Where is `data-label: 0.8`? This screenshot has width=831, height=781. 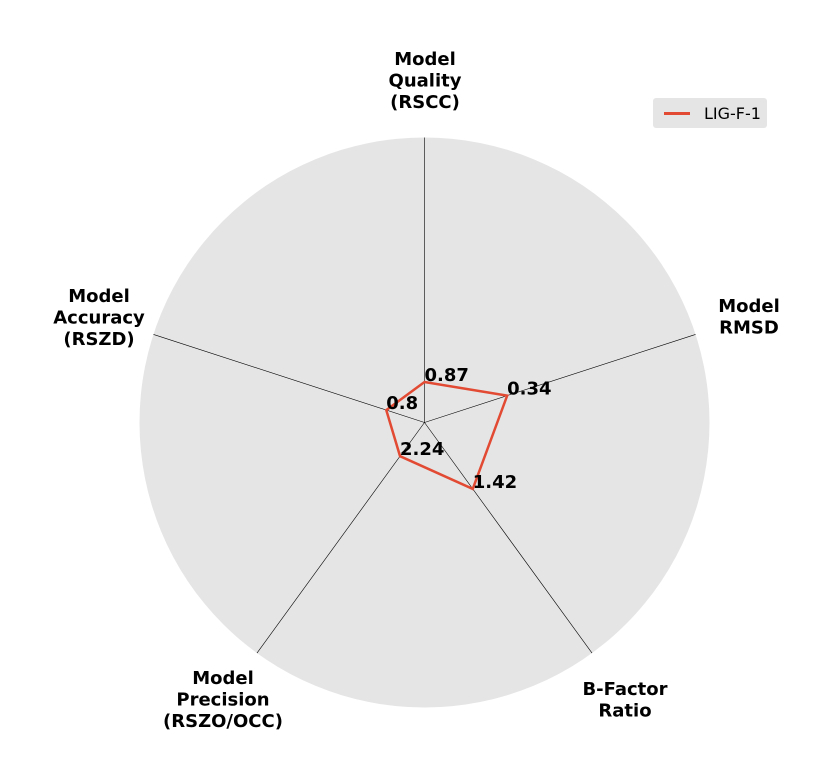
data-label: 0.8 is located at coordinates (402, 403).